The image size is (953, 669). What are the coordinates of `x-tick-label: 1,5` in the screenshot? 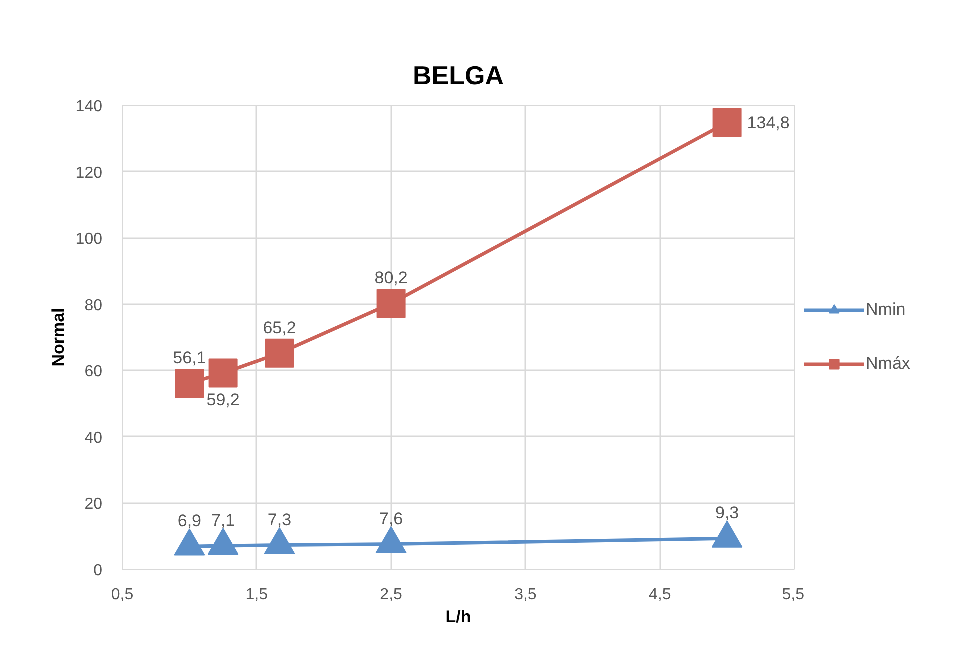 It's located at (257, 595).